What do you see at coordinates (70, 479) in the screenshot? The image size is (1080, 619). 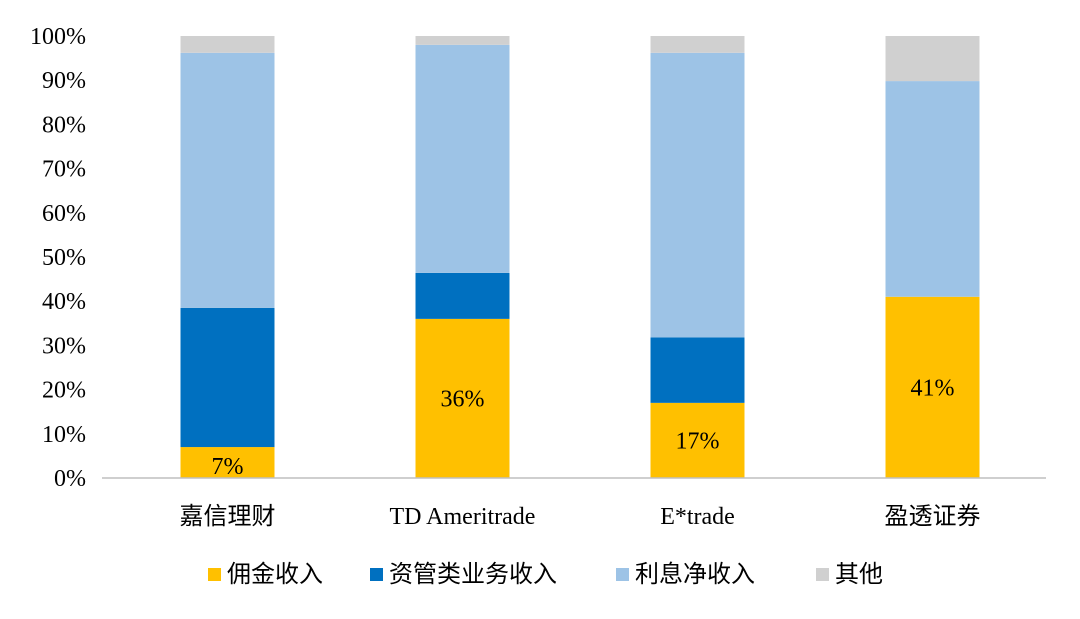 I see `y-tick-label: 0%` at bounding box center [70, 479].